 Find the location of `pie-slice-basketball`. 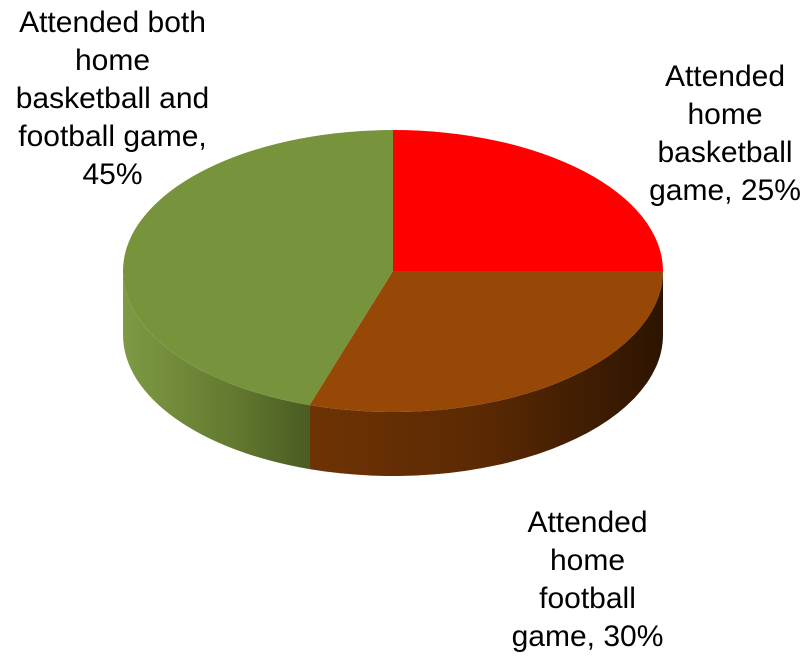

pie-slice-basketball is located at coordinates (528, 200).